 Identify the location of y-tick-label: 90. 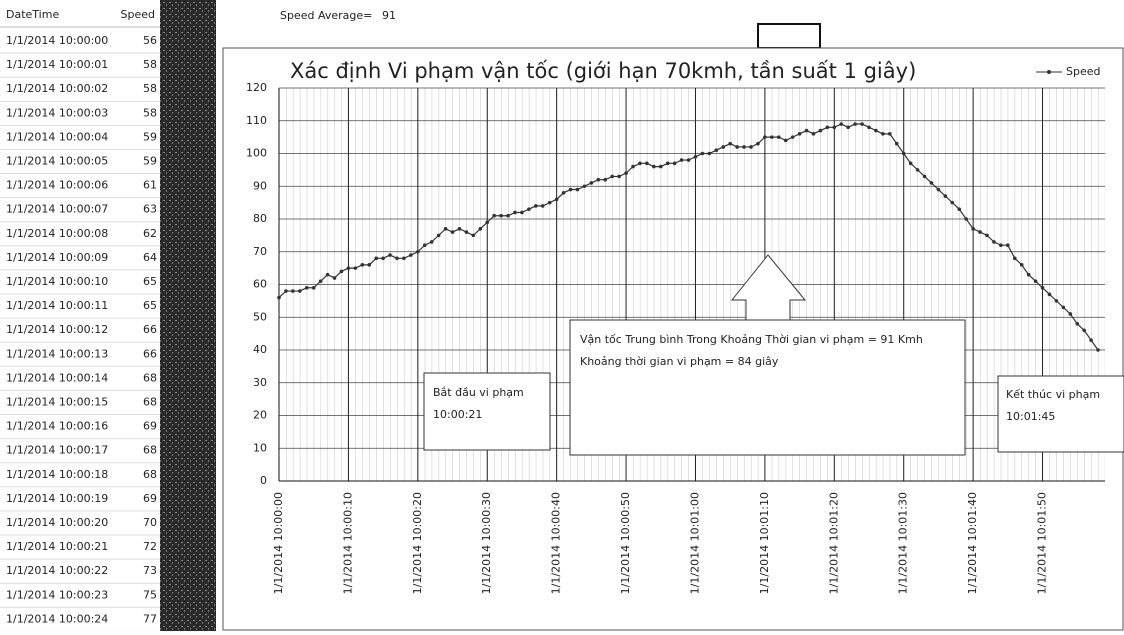
(260, 185).